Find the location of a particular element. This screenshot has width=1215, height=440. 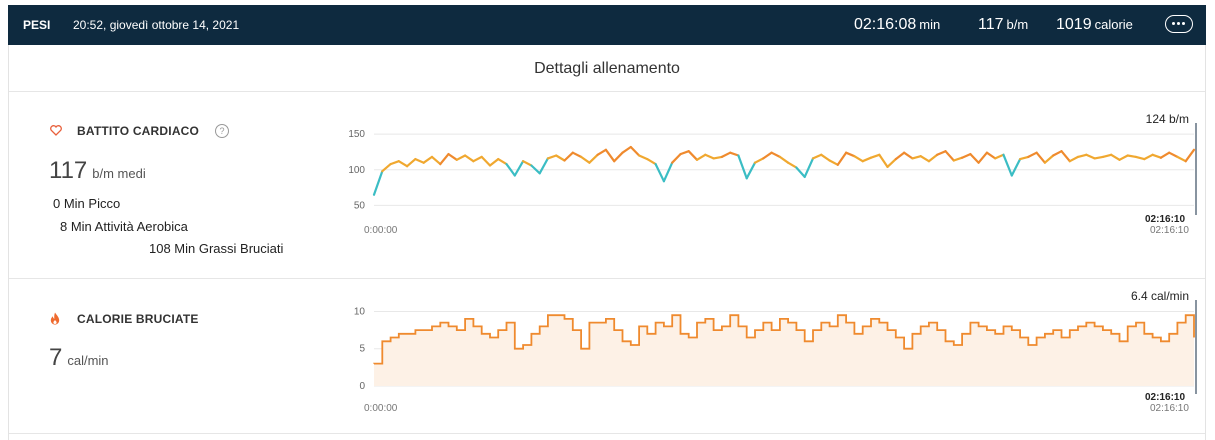

calories-stat: 1019 calorie is located at coordinates (1094, 25).